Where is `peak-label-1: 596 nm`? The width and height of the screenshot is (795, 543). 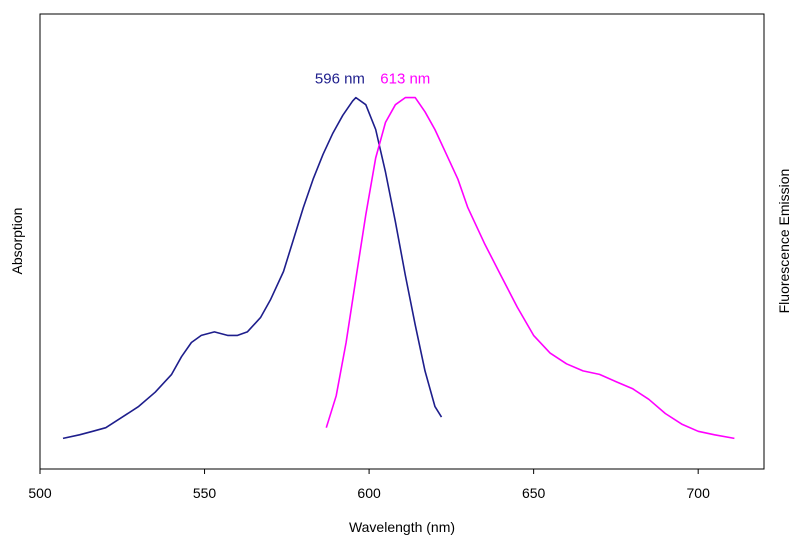
peak-label-1: 596 nm is located at coordinates (340, 79).